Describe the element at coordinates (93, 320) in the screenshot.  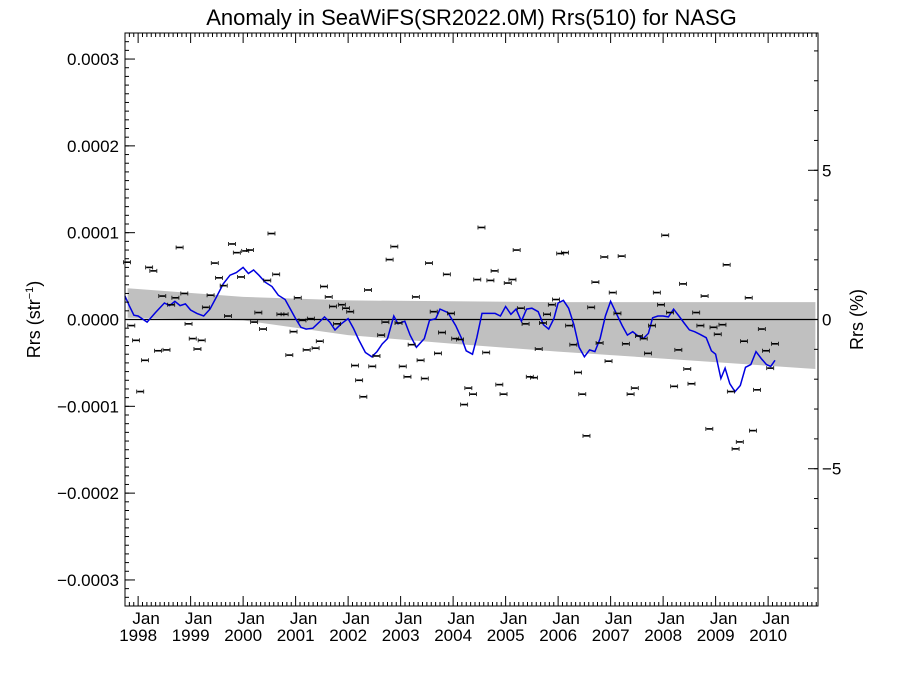
I see `y-left-tick-label: 0.0000` at that location.